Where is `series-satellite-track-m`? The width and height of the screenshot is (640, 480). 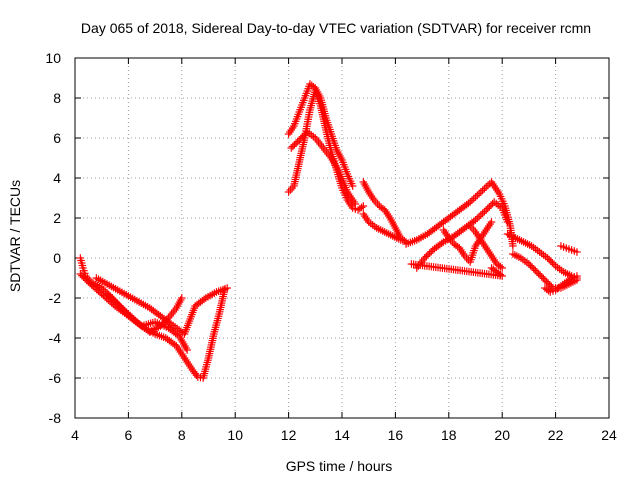
series-satellite-track-m is located at coordinates (486, 247).